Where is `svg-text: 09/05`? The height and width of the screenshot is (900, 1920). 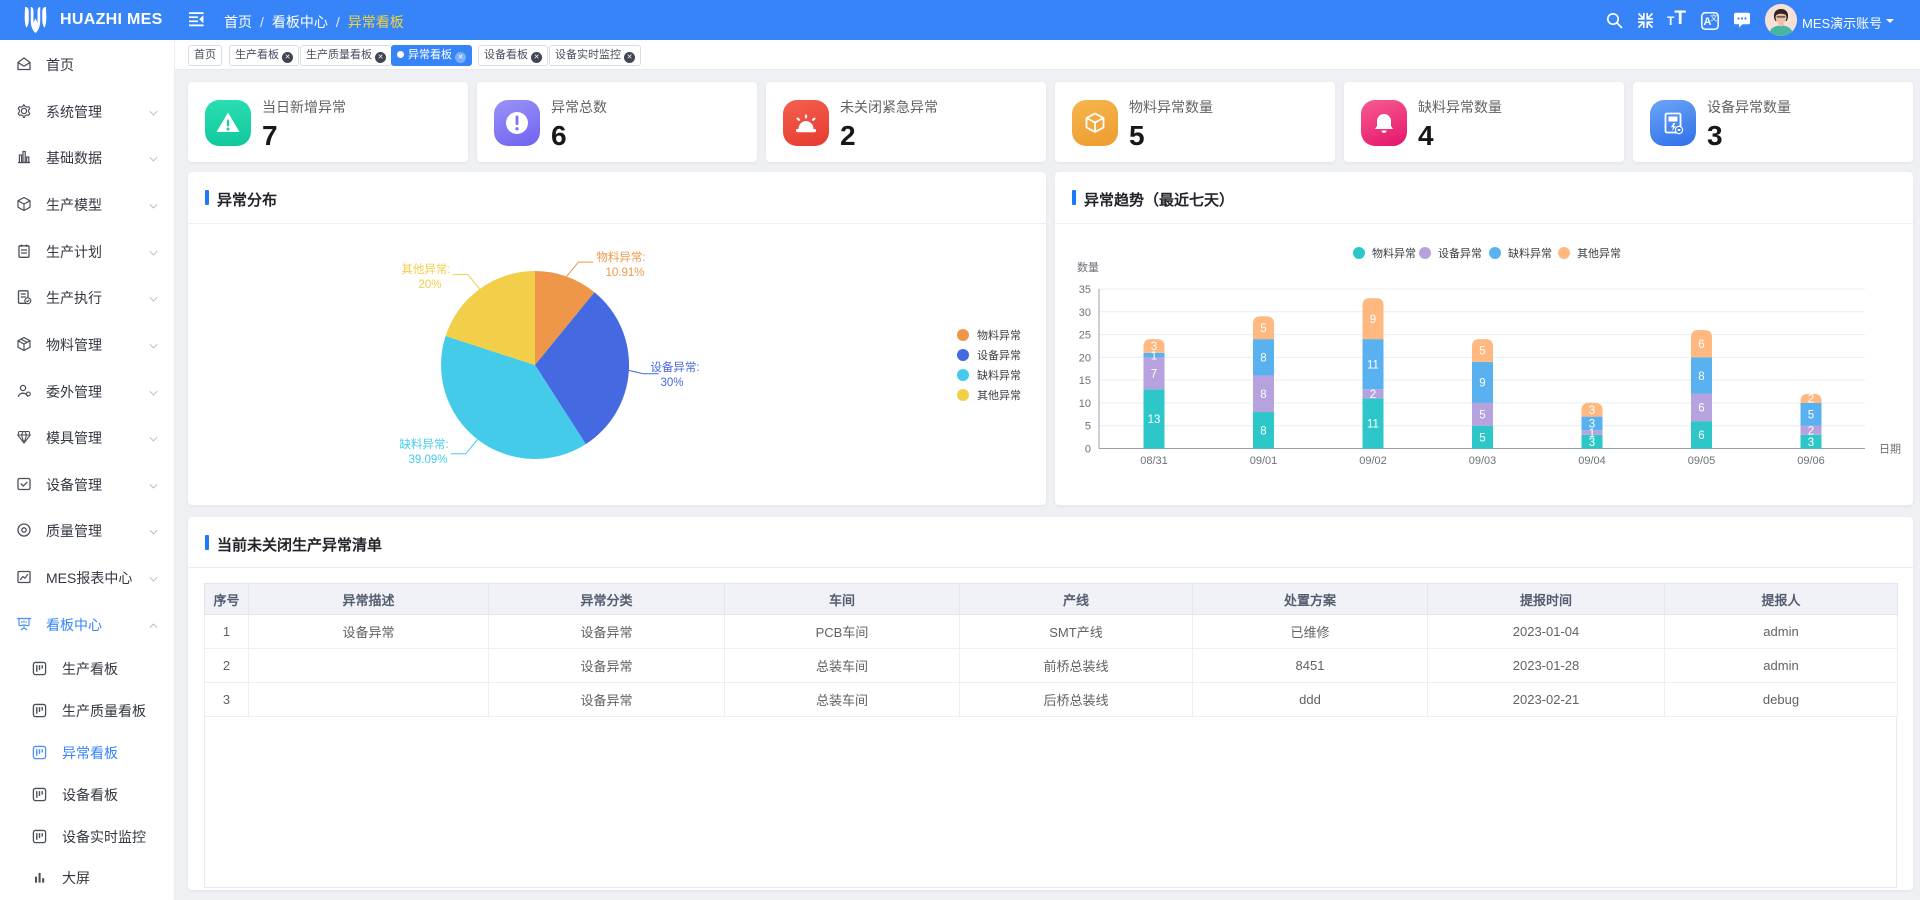 svg-text: 09/05 is located at coordinates (1702, 461).